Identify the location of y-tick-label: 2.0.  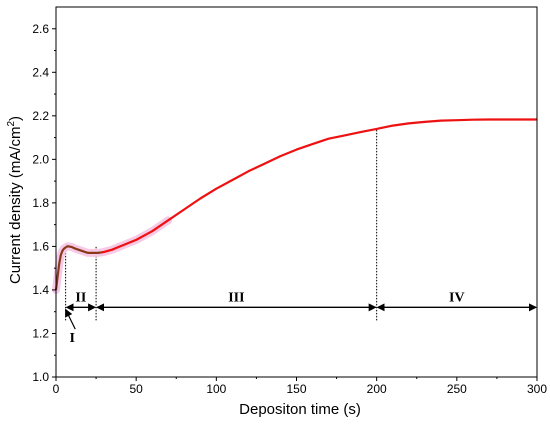
(40, 159).